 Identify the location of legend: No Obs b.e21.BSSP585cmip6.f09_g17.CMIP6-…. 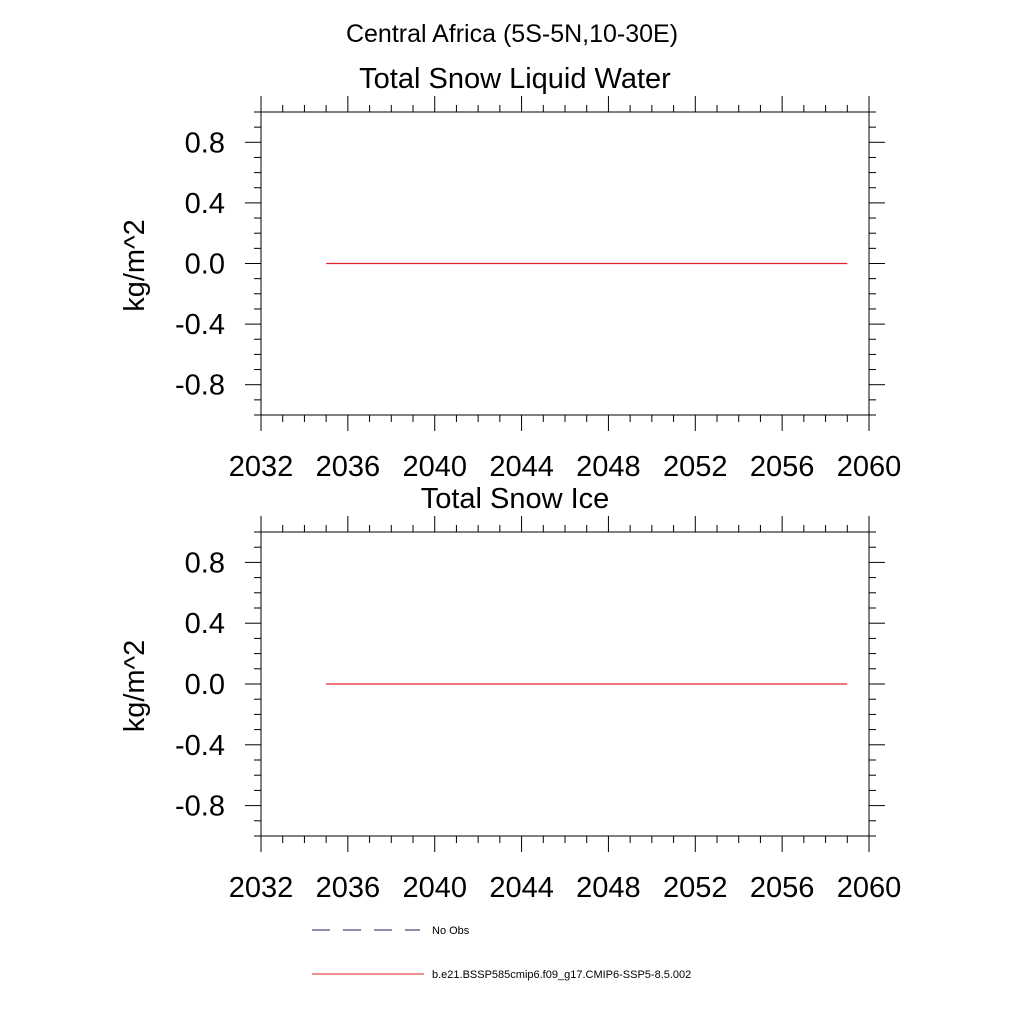
(501, 953).